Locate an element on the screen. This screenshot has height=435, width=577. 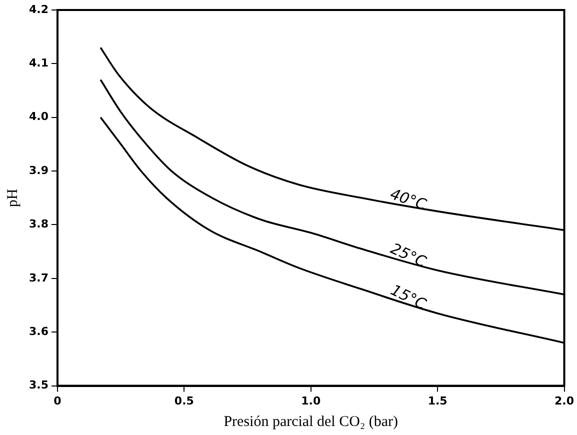
text: 40°C is located at coordinates (409, 199).